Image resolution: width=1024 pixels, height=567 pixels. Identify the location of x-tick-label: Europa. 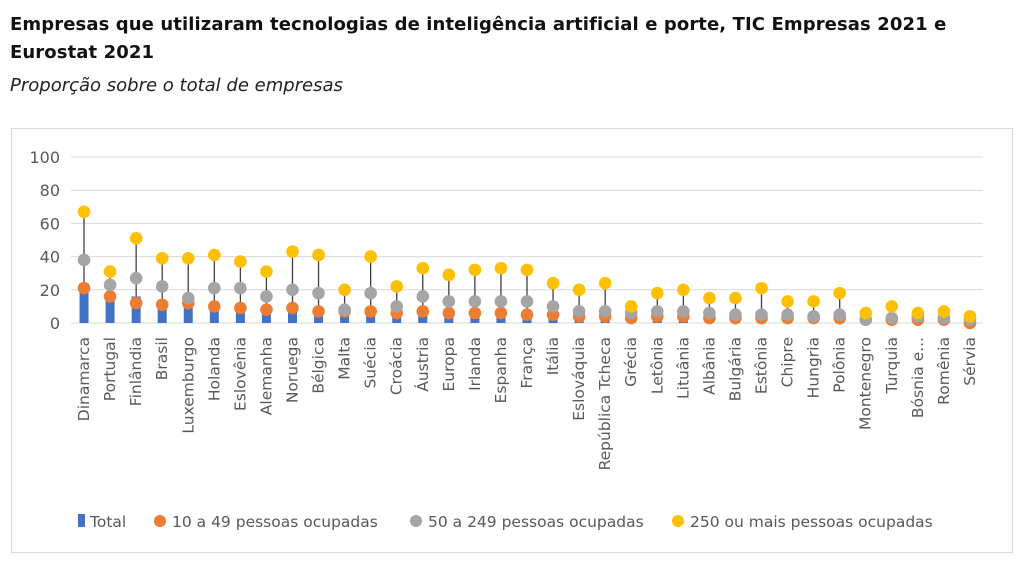
(449, 364).